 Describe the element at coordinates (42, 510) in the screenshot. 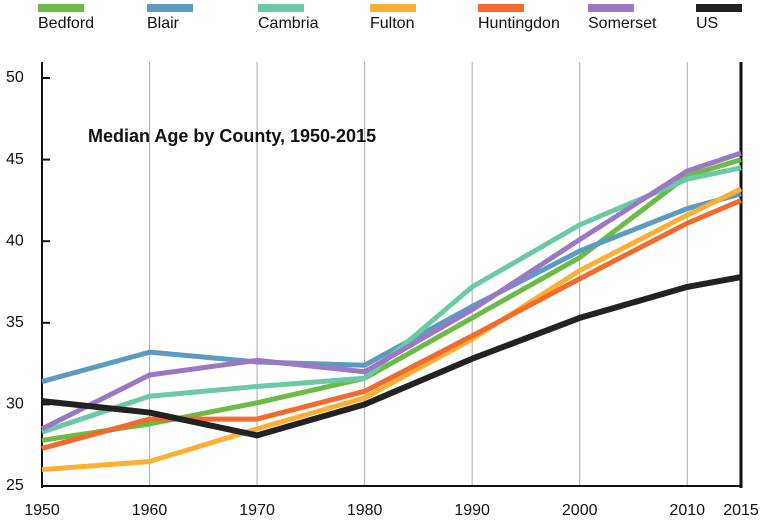

I see `x-tick-label: 1950` at that location.